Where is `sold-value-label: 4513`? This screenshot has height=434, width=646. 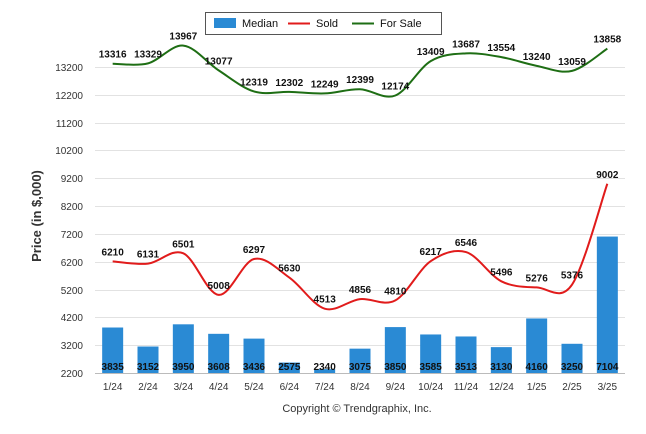 sold-value-label: 4513 is located at coordinates (325, 300).